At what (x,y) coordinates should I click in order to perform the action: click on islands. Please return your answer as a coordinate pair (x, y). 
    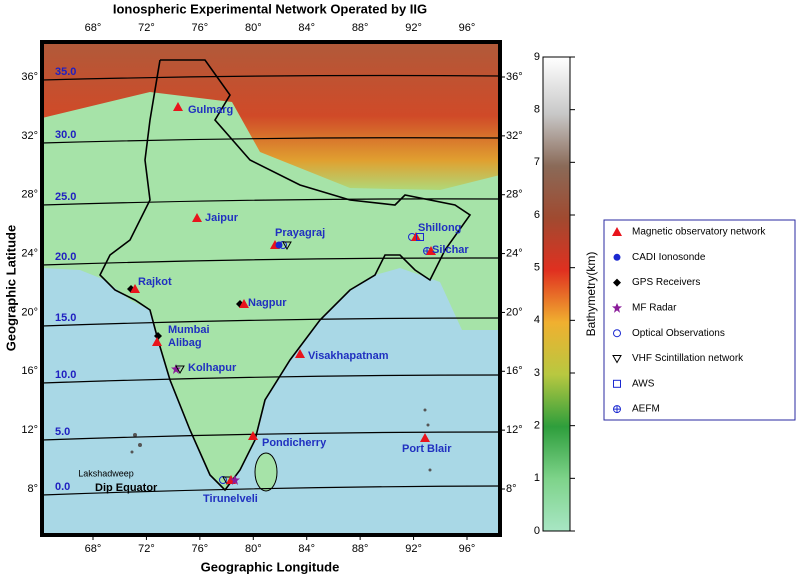
    Looking at the image, I should click on (281, 440).